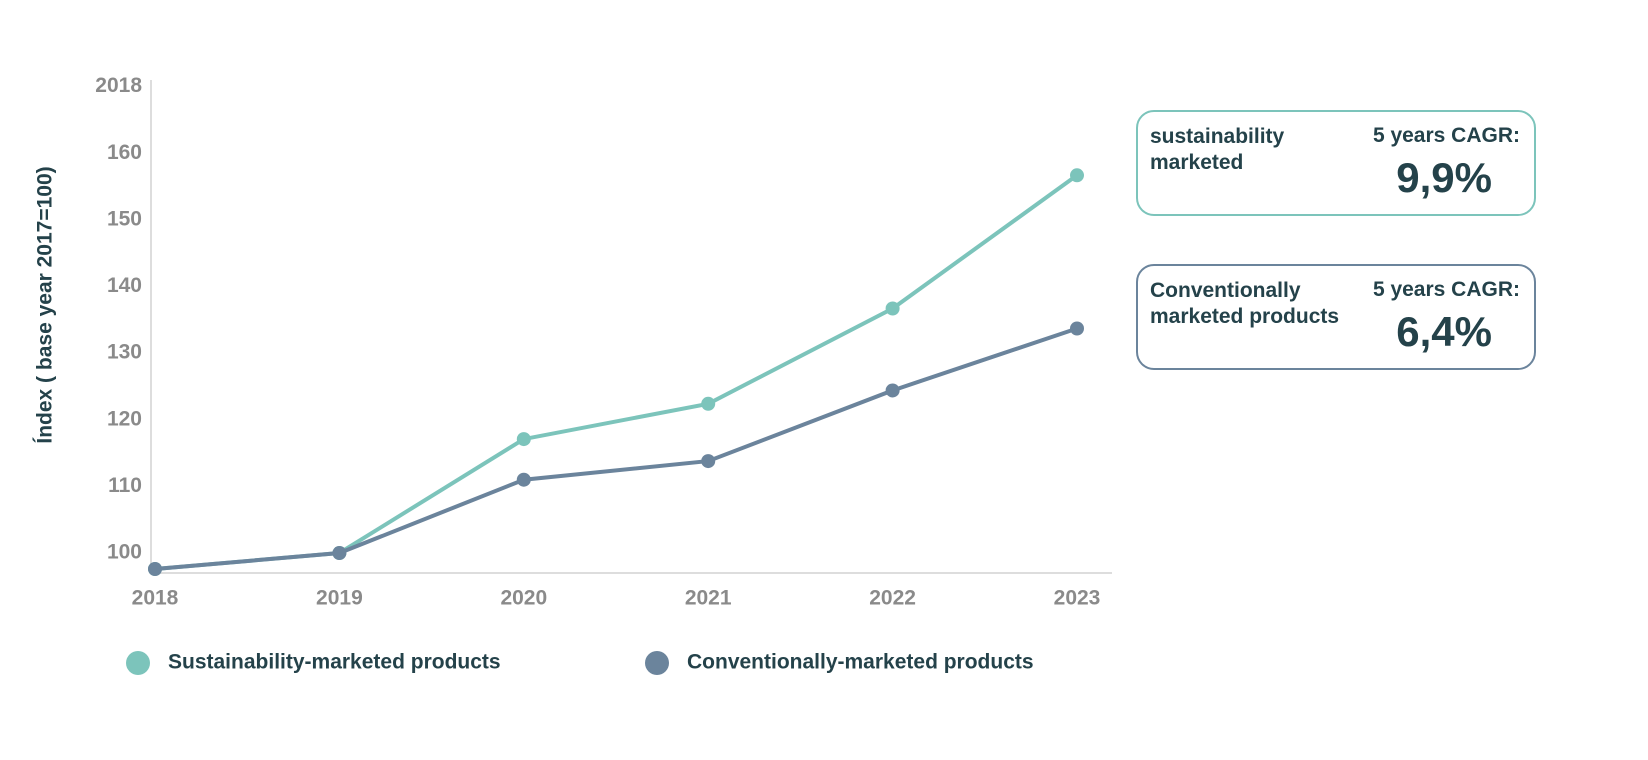  I want to click on cagr-label: Conventionally marketed products, so click(1245, 303).